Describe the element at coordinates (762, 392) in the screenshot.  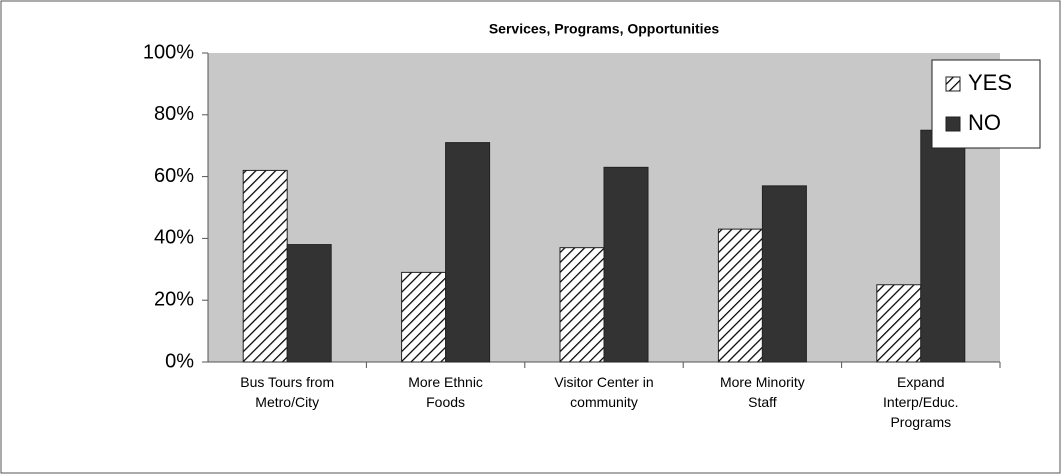
I see `x-tick-label: More Minority Staff` at that location.